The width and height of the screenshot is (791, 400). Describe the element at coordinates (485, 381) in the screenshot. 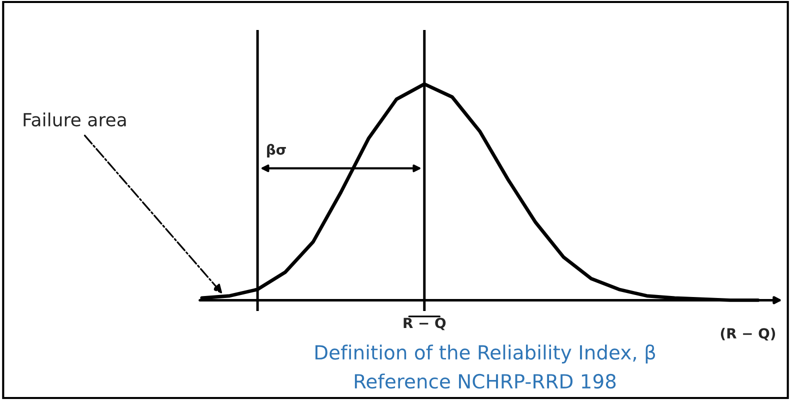

I see `text: Reference NCHRP-RRD 198` at that location.